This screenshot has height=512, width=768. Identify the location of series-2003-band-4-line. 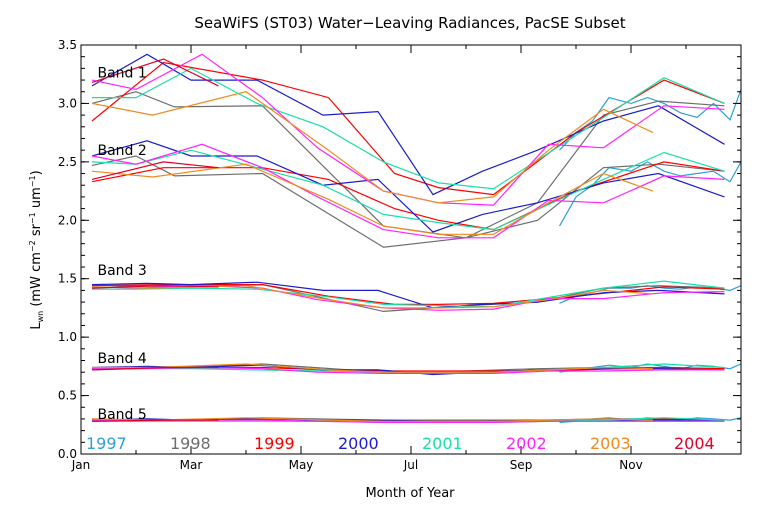
(373, 368).